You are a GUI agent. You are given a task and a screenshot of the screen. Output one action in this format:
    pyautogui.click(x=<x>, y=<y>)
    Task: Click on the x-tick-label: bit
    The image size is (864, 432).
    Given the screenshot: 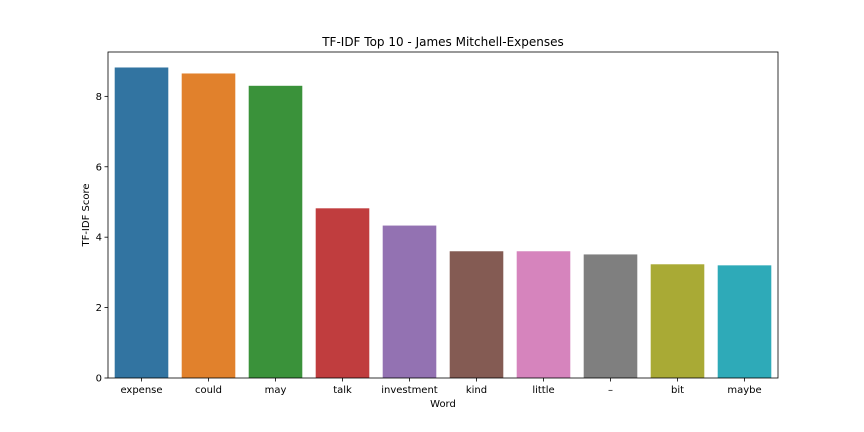 What is the action you would take?
    pyautogui.click(x=677, y=390)
    